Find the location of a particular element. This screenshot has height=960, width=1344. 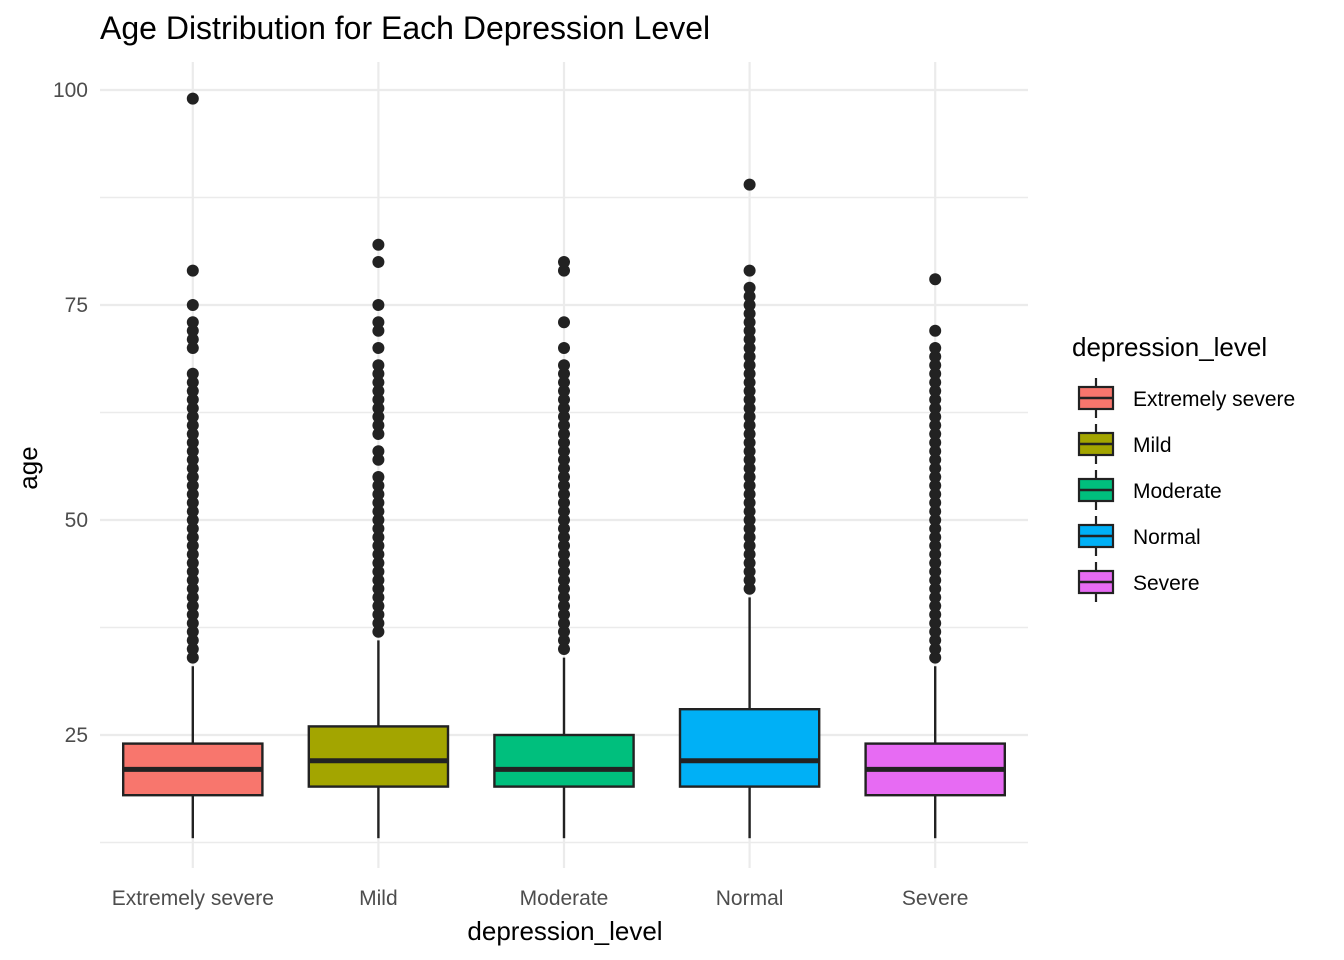

legend-title: depression_level is located at coordinates (1169, 347).